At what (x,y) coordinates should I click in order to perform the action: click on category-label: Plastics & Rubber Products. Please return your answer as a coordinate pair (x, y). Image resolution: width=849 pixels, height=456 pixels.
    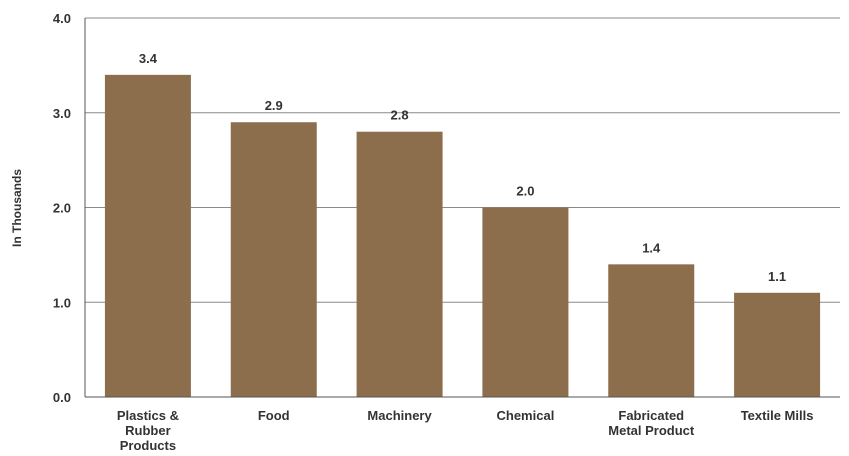
    Looking at the image, I should click on (148, 430).